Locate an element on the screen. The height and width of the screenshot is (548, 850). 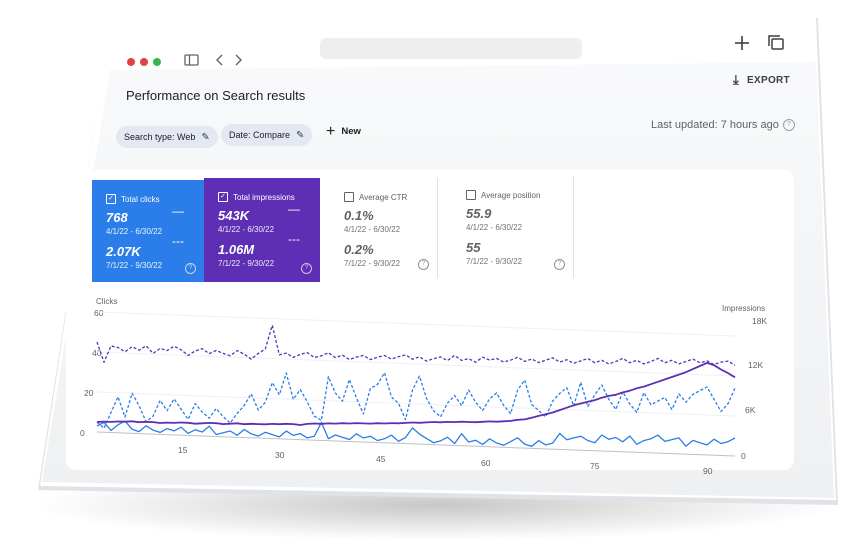
back-arrow-icon is located at coordinates (219, 60).